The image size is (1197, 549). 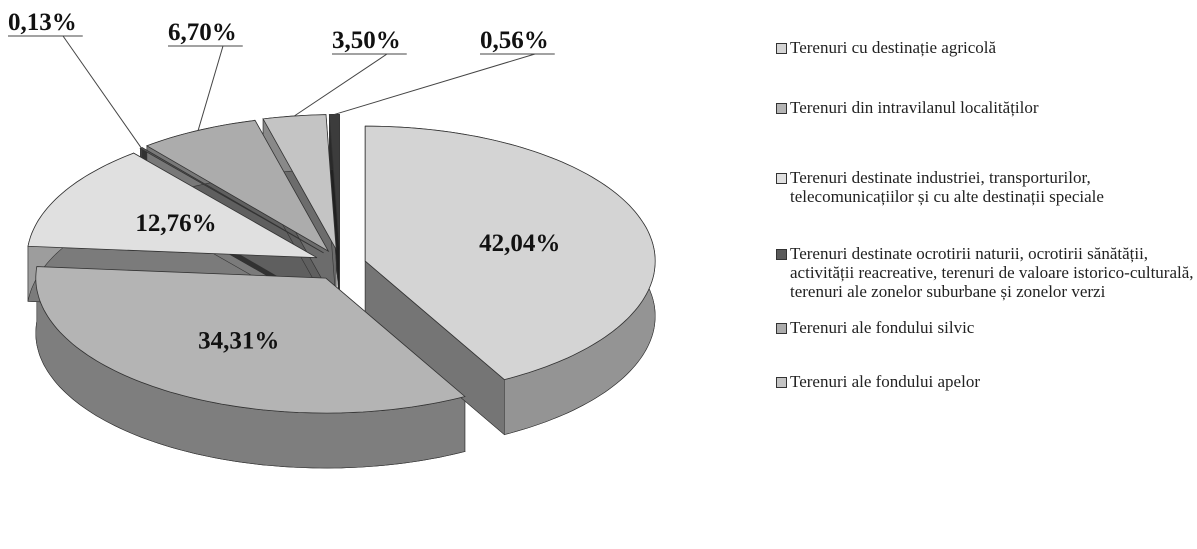 I want to click on legend-item: Terenuri din intravilanul localităților, so click(x=986, y=107).